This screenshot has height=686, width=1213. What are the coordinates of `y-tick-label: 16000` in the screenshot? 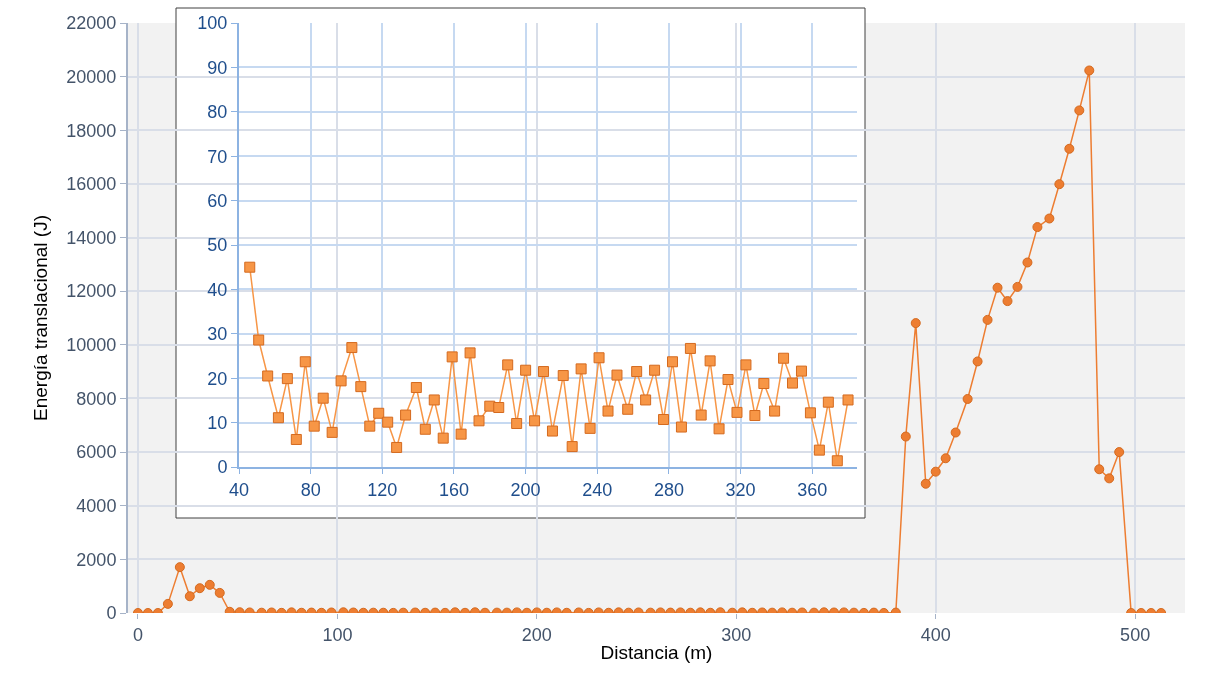 It's located at (91, 184).